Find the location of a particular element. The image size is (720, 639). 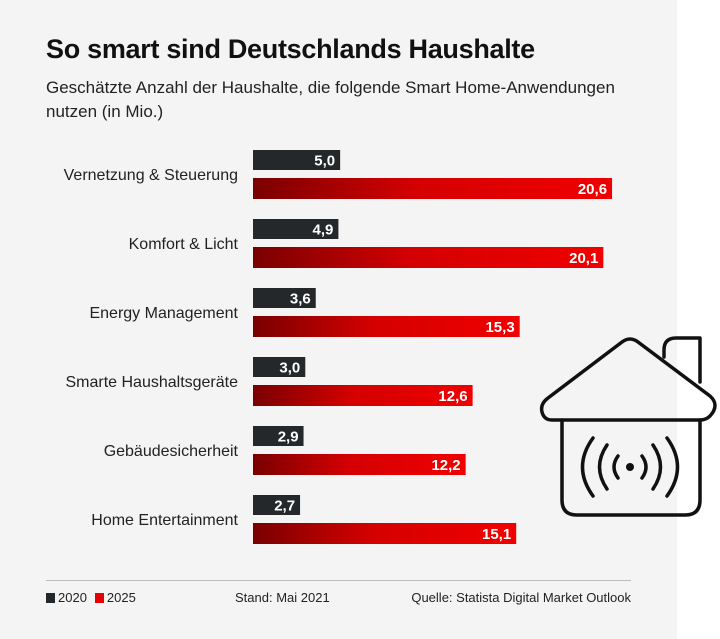

legend-swatch-2020 is located at coordinates (50, 597).